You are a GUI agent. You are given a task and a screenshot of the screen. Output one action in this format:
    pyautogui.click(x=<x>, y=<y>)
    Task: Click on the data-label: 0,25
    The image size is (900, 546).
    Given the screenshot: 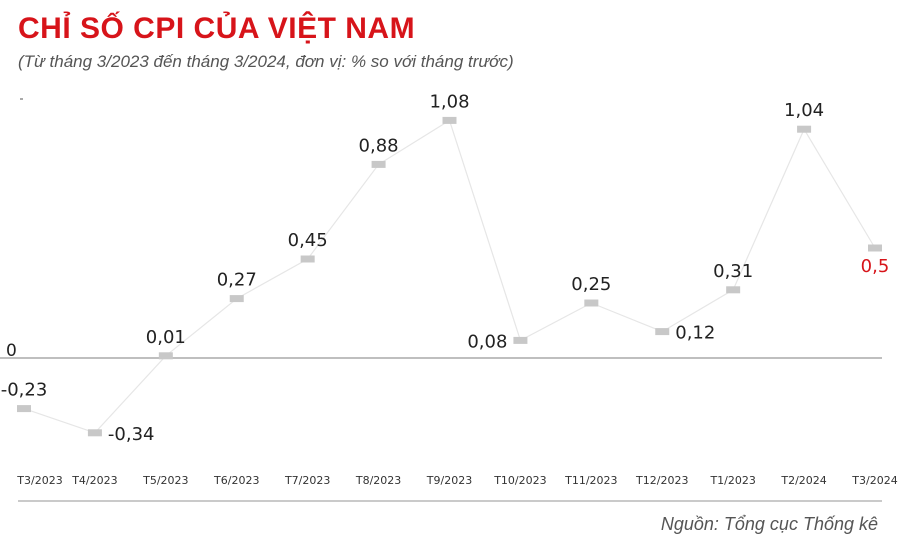 What is the action you would take?
    pyautogui.click(x=591, y=284)
    